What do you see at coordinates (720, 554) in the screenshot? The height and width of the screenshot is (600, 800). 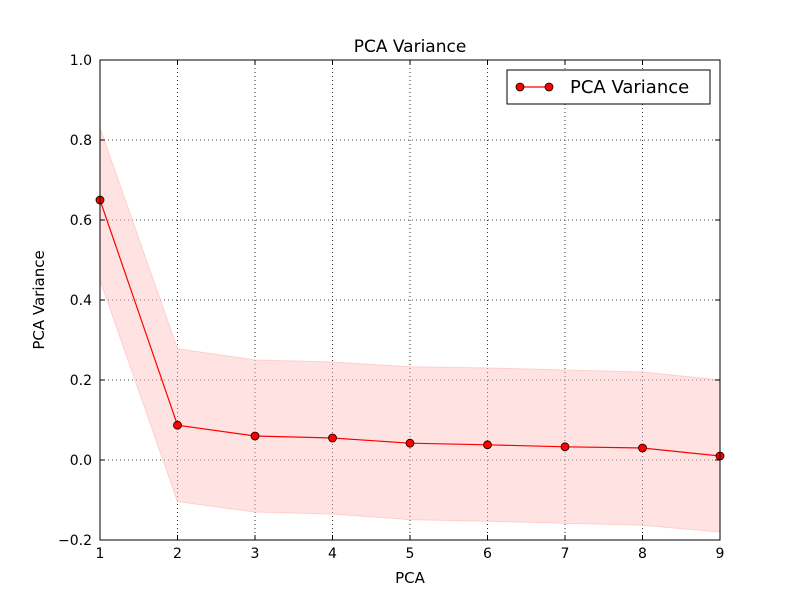 I see `x-tick-label: 9` at bounding box center [720, 554].